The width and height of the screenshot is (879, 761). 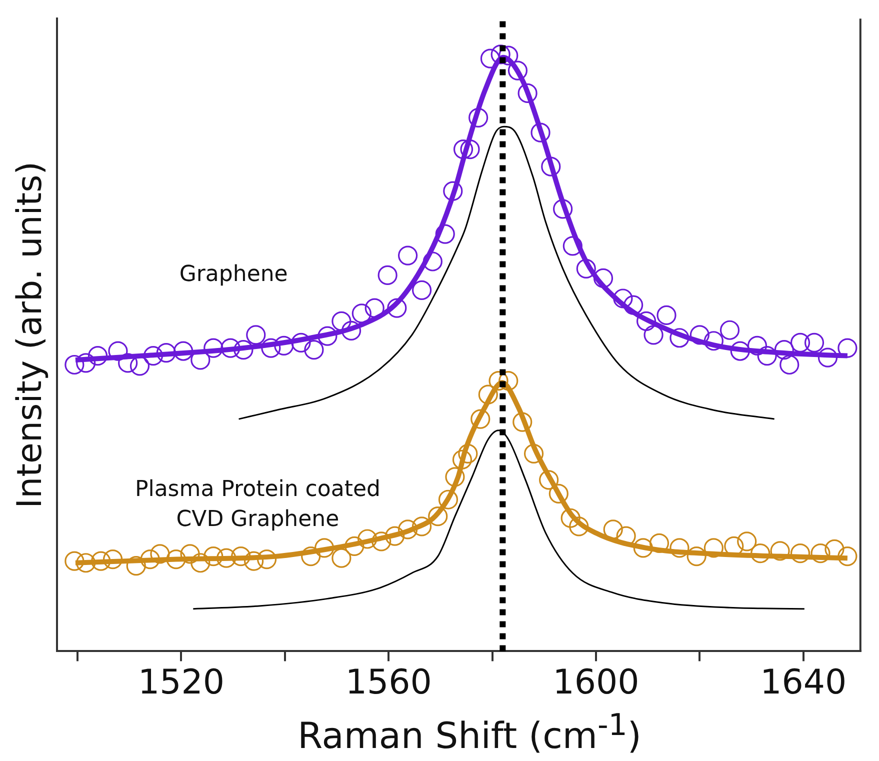 I want to click on x-tick-label: 1640, so click(x=803, y=682).